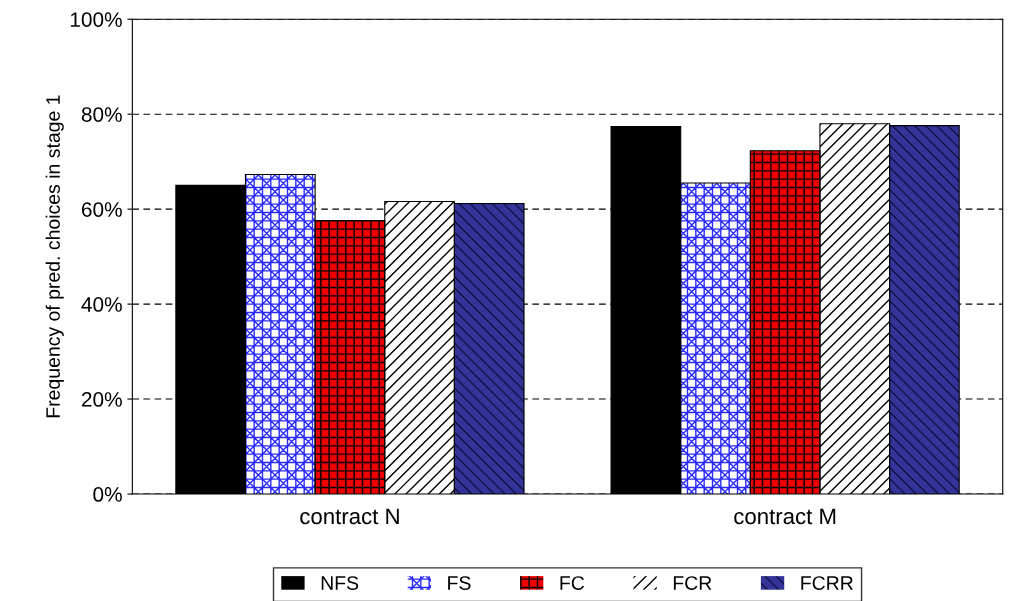 The height and width of the screenshot is (601, 1018). Describe the element at coordinates (572, 583) in the screenshot. I see `legend-label: FC` at that location.